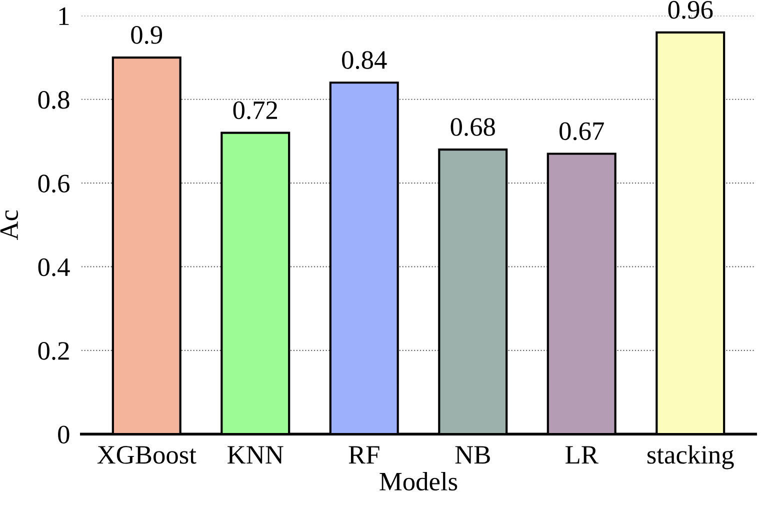 This screenshot has height=523, width=775. I want to click on y-tick-label: 0.8, so click(54, 99).